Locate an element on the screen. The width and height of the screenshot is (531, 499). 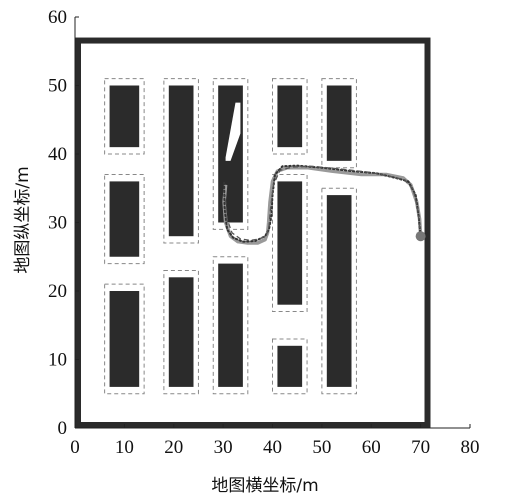
y-axis-label: 地图纵坐标/m is located at coordinates (23, 219).